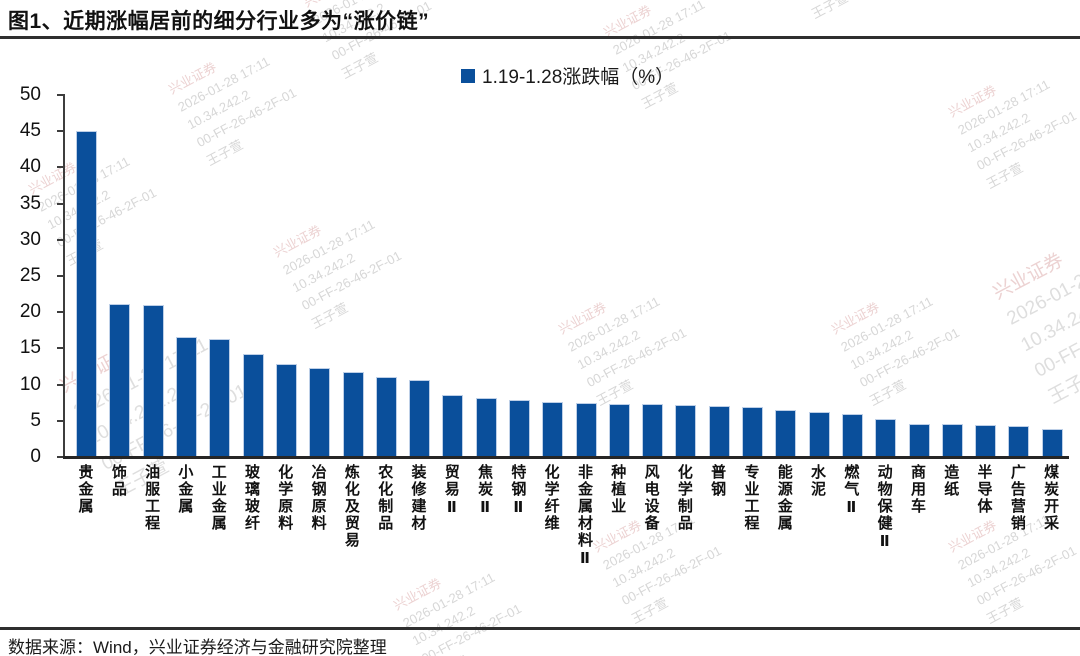 Image resolution: width=1080 pixels, height=656 pixels. I want to click on x-tick-label: 贵金属, so click(85, 489).